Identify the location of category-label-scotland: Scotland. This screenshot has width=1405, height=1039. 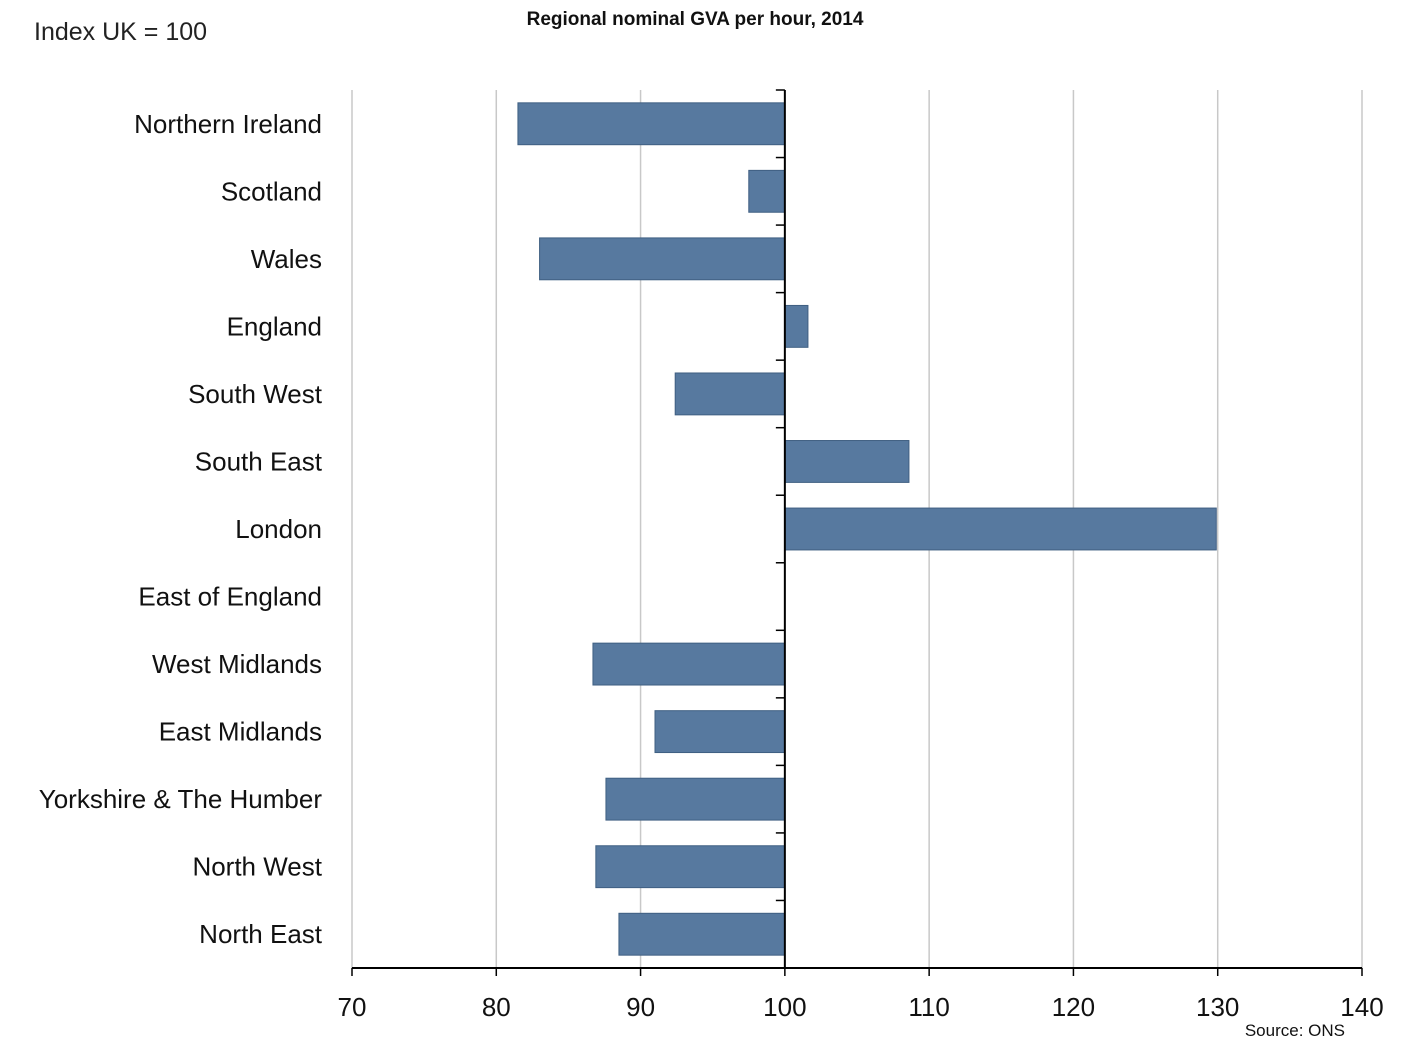
(271, 191).